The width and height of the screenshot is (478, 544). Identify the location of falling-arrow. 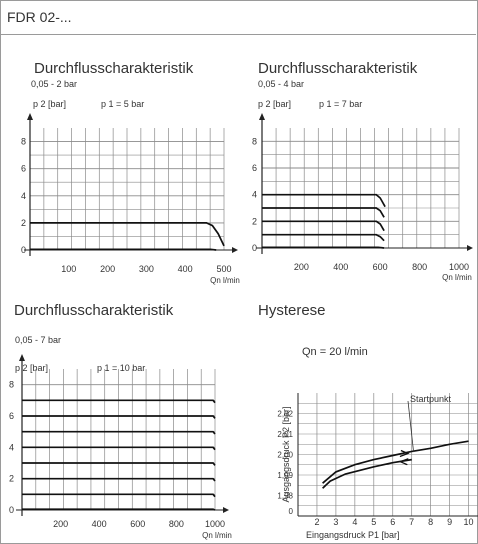
(403, 462).